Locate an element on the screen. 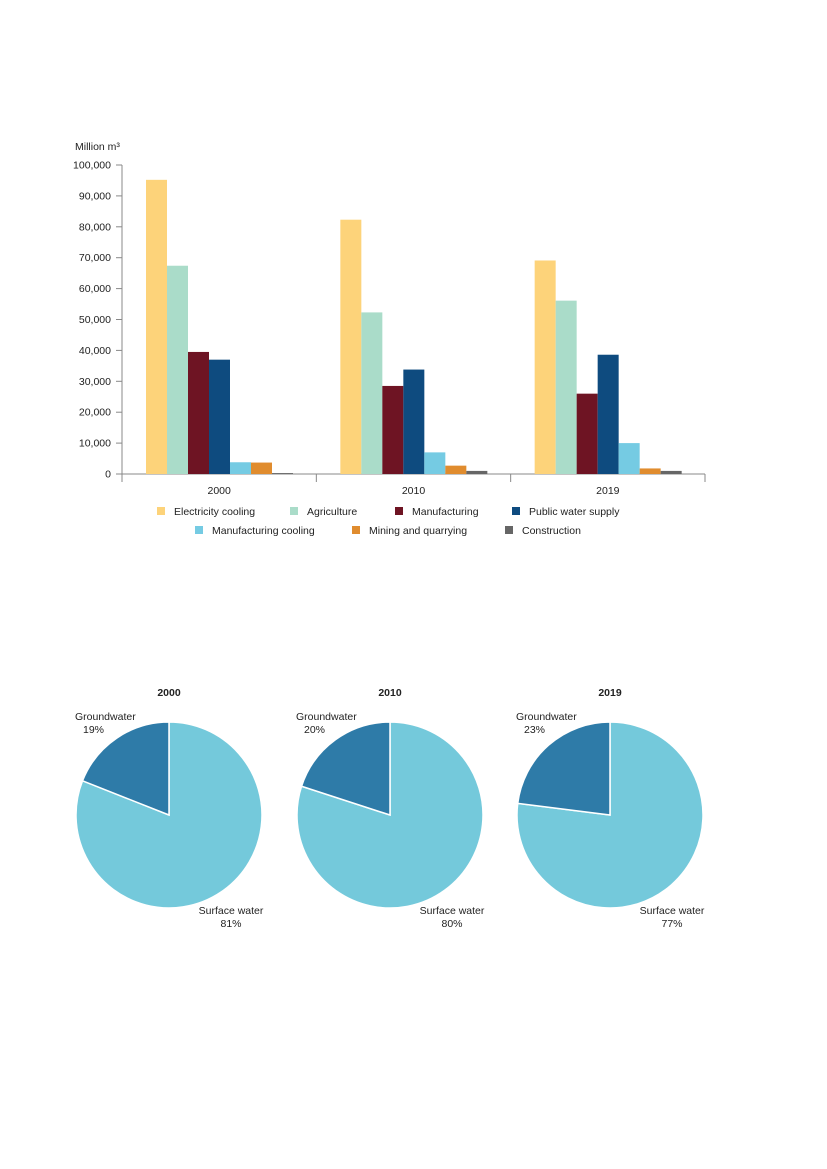  bar-manufacturing-2000 is located at coordinates (198, 412).